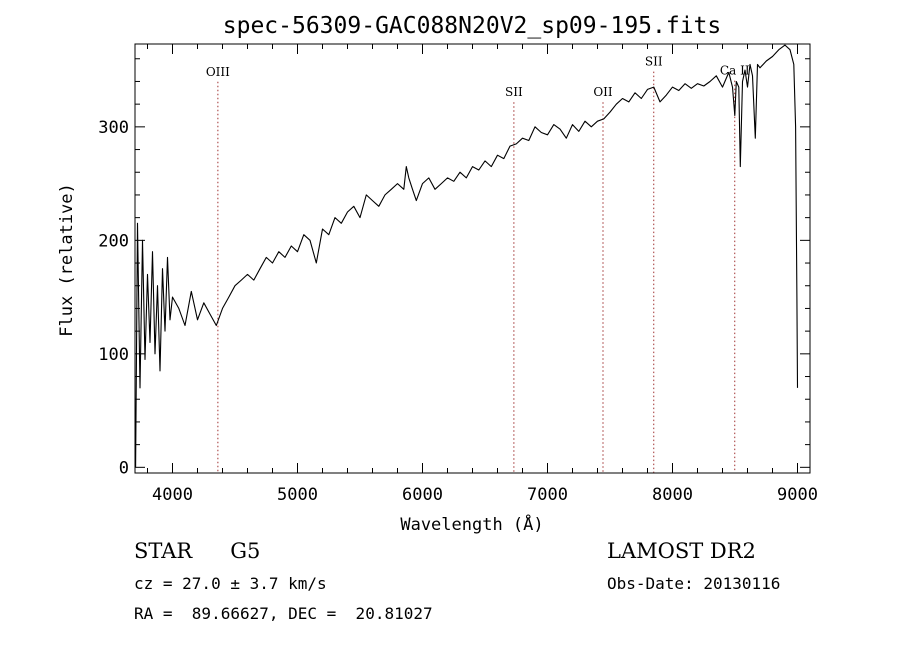  What do you see at coordinates (472, 26) in the screenshot?
I see `chart-title: spec-56309-GAC088N20V2_sp09-195.fits` at bounding box center [472, 26].